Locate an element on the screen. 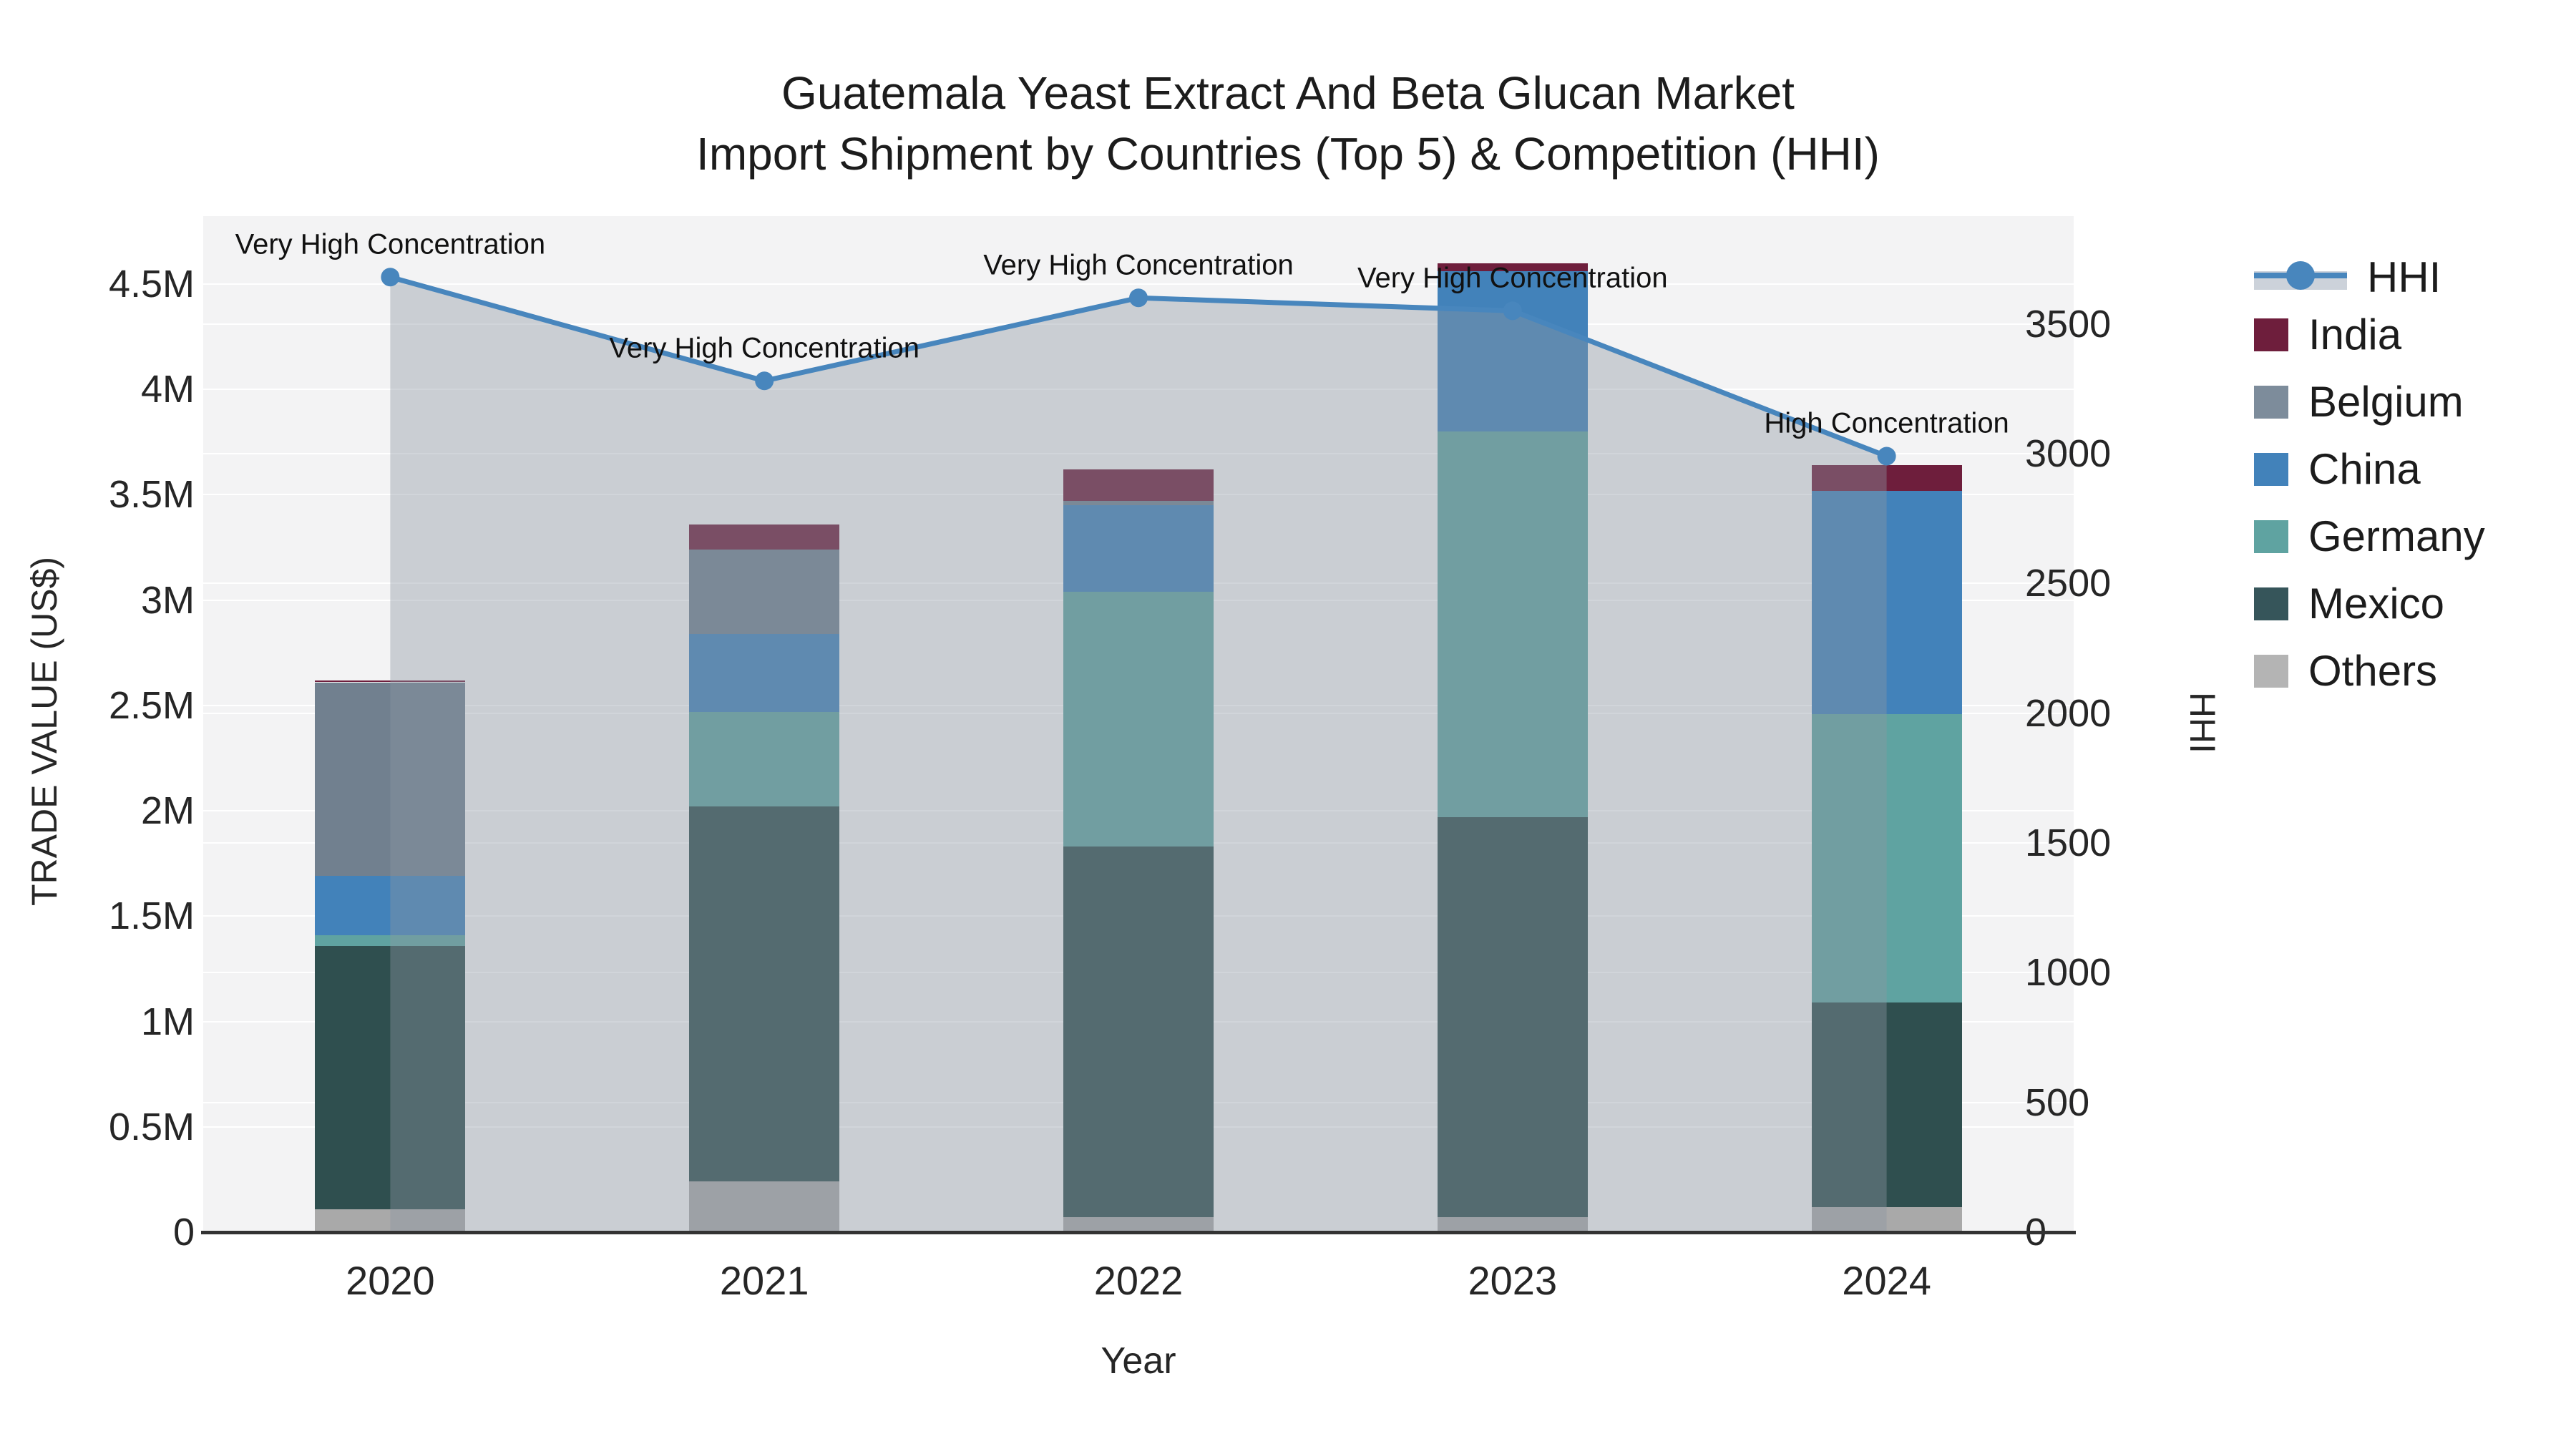 Image resolution: width=2576 pixels, height=1449 pixels. x-axis-title: Year is located at coordinates (1138, 1361).